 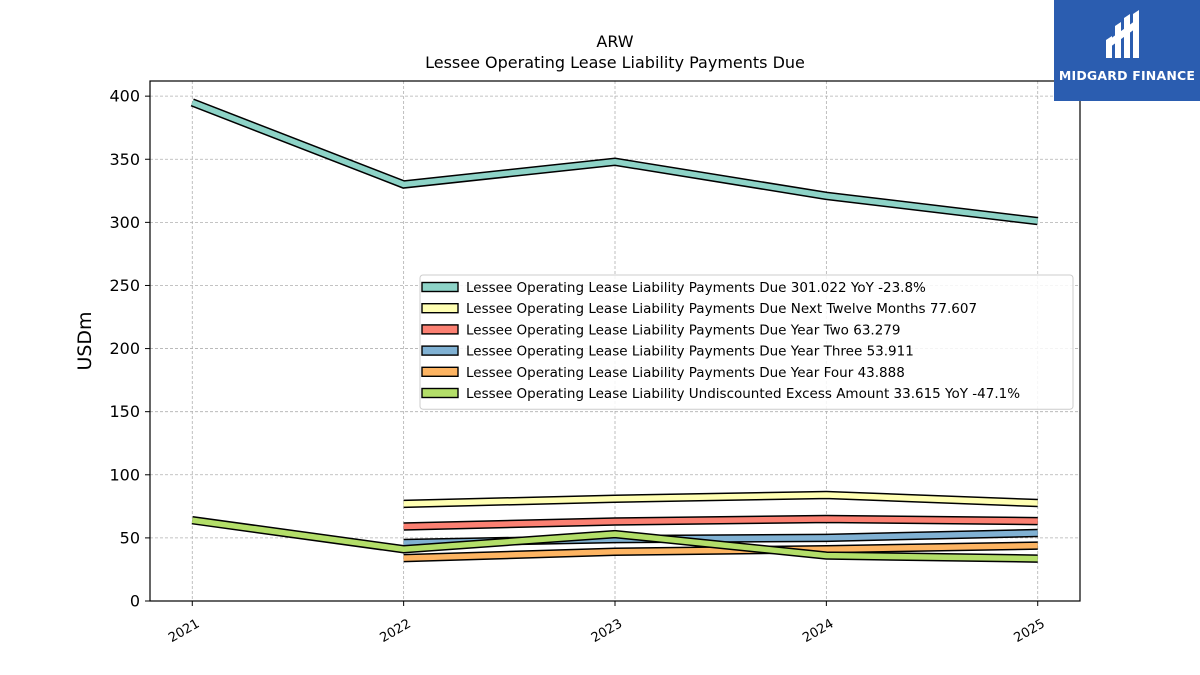 I want to click on y-tick-label: 250, so click(x=124, y=285).